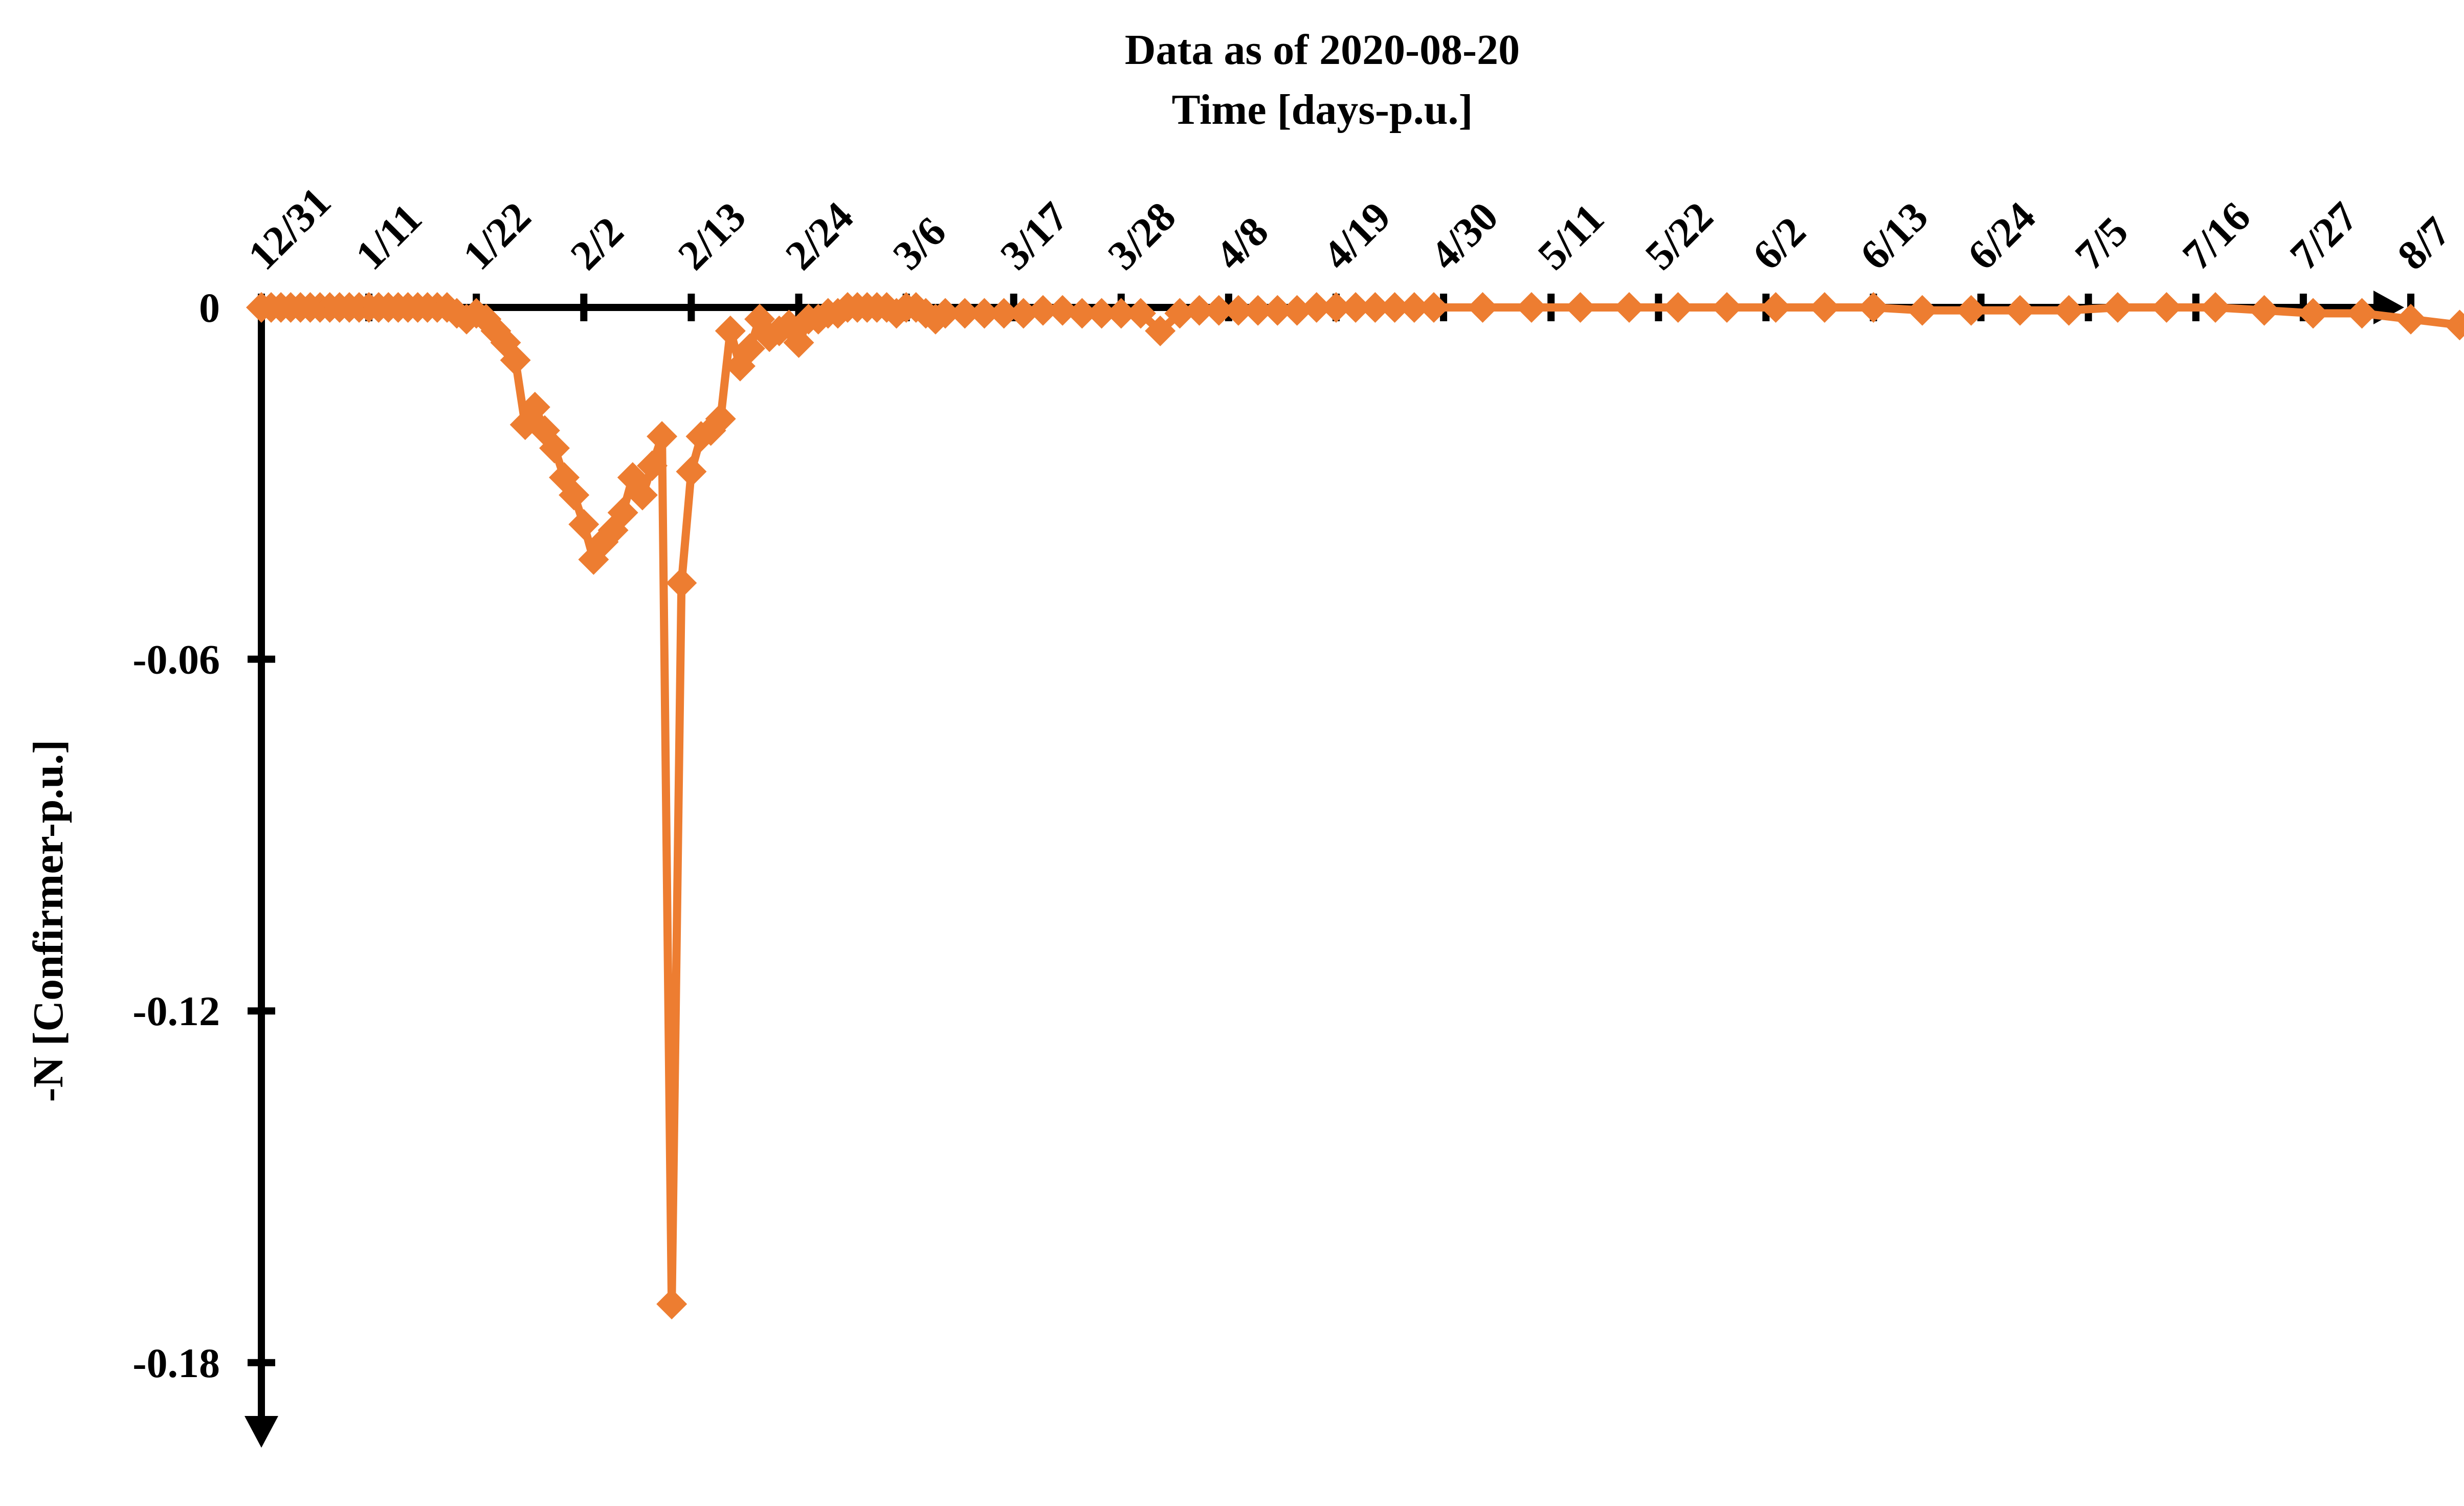 The image size is (2464, 1506). Describe the element at coordinates (1464, 235) in the screenshot. I see `x-tick-label: 4/30` at that location.